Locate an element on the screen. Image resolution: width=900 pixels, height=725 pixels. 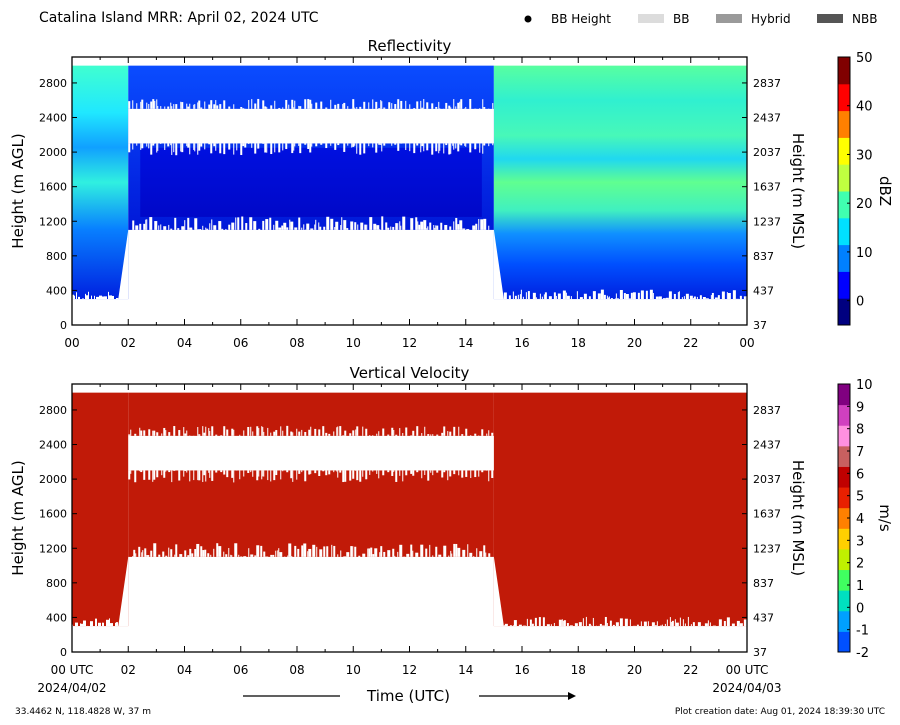
colorbar-tick-label: 7 is located at coordinates (860, 452).